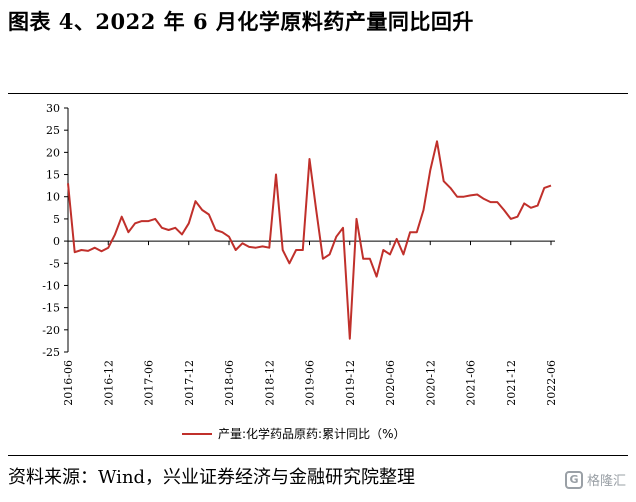 The height and width of the screenshot is (502, 636). I want to click on x-tick-label: 2021-12, so click(511, 383).